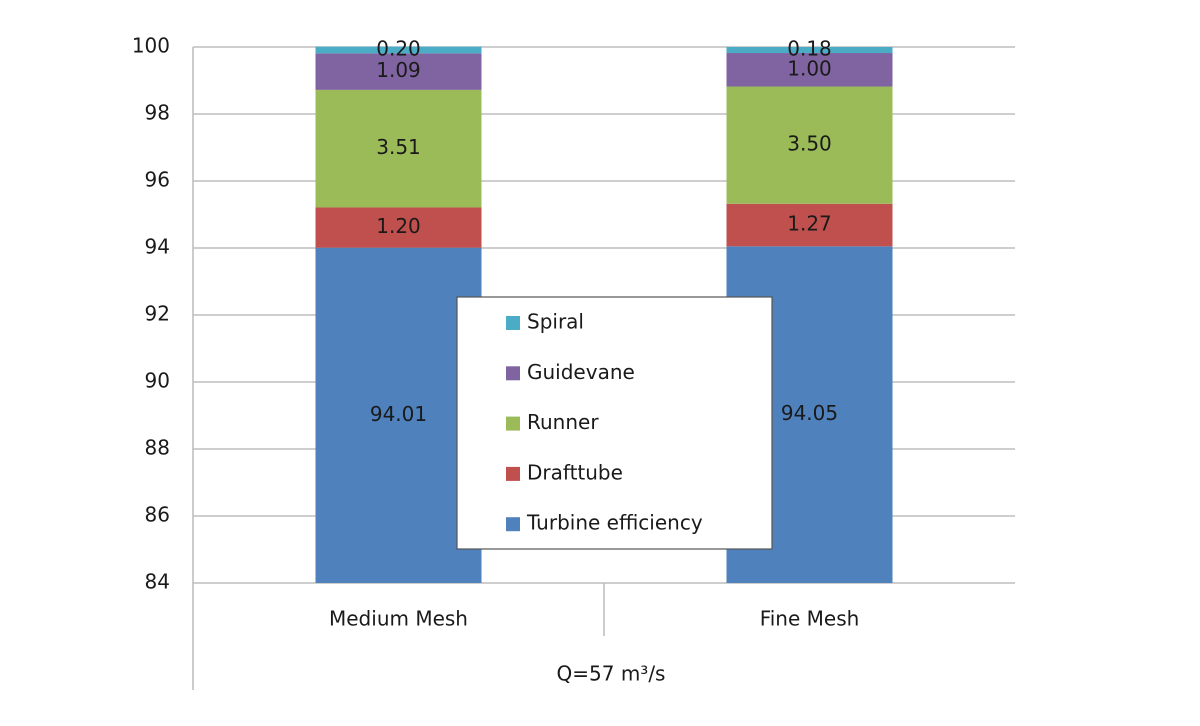 This screenshot has height=726, width=1200. I want to click on y-tick-label: 88, so click(157, 448).